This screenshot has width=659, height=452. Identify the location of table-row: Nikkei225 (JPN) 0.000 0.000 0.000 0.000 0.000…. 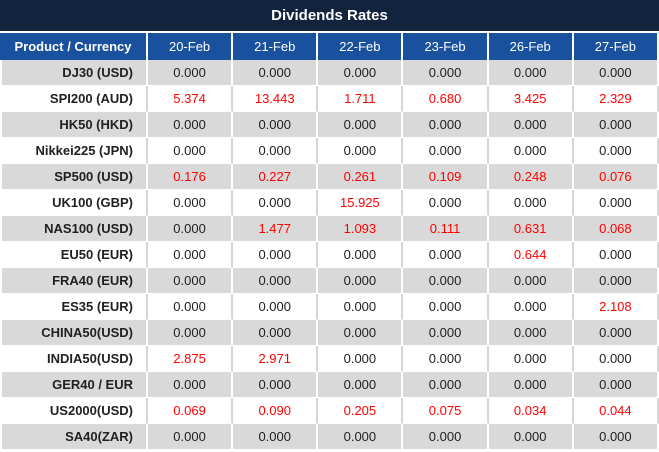
(329, 151).